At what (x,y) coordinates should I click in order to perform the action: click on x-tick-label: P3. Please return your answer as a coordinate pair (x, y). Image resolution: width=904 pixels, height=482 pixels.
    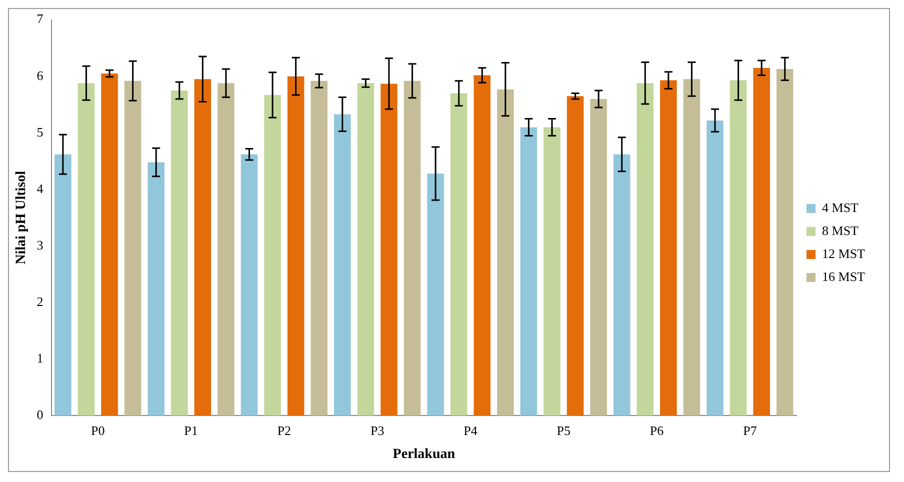
    Looking at the image, I should click on (377, 430).